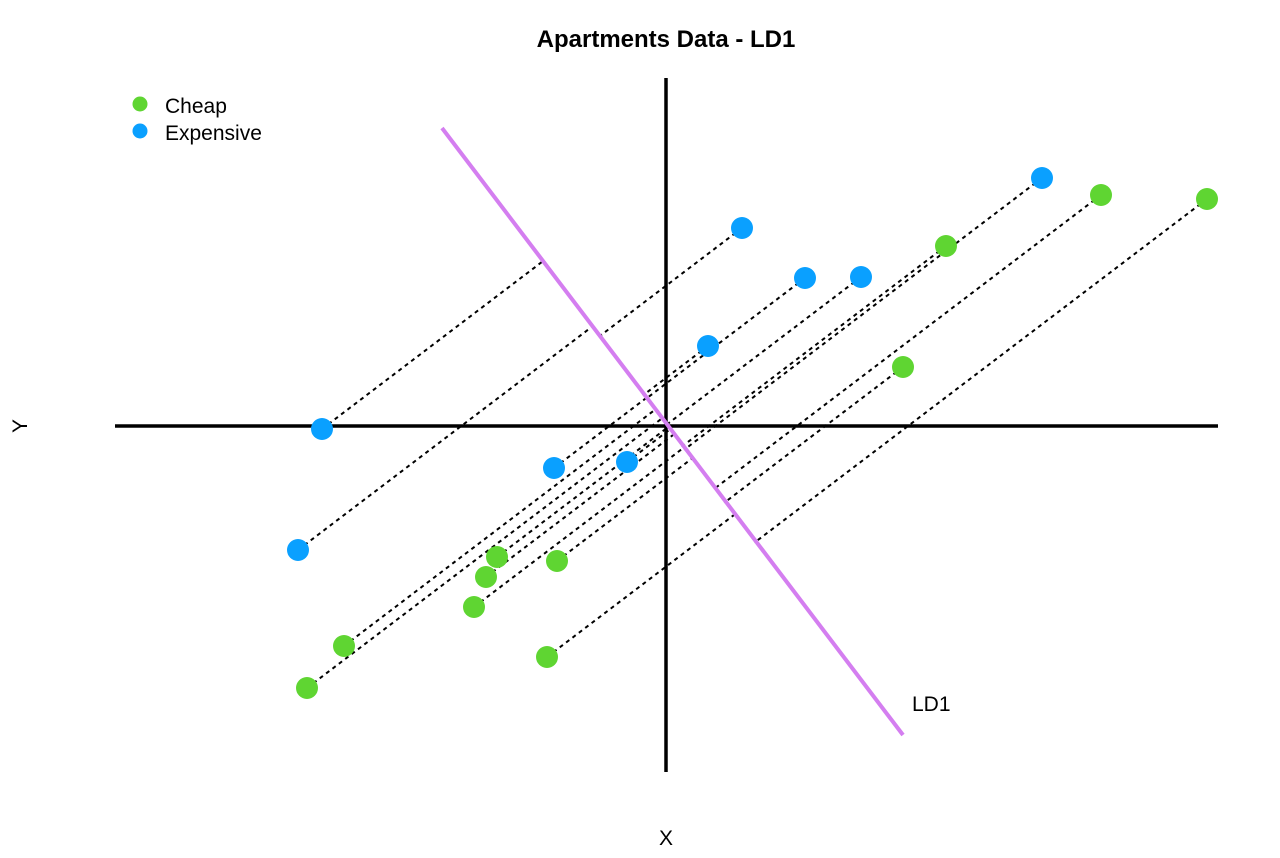  What do you see at coordinates (931, 704) in the screenshot?
I see `ld1-label: LD1` at bounding box center [931, 704].